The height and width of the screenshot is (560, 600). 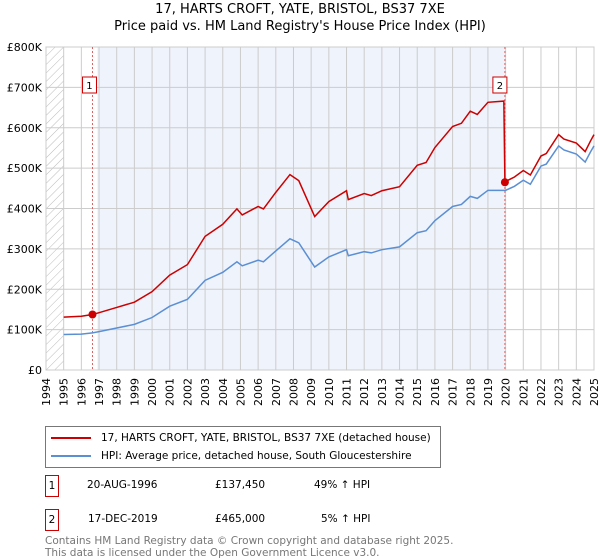 I want to click on y-tick-label: £600K, so click(x=25, y=128).